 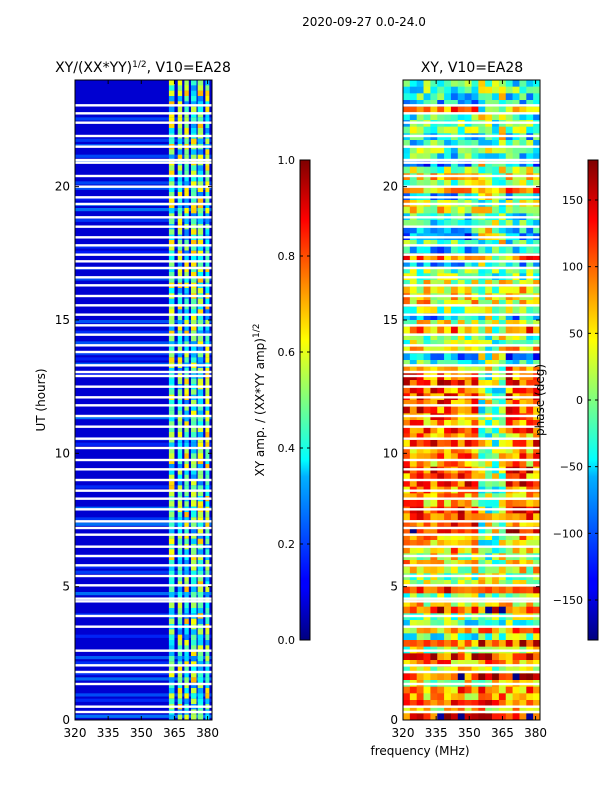 I want to click on y-tick-label: 0, so click(x=394, y=720).